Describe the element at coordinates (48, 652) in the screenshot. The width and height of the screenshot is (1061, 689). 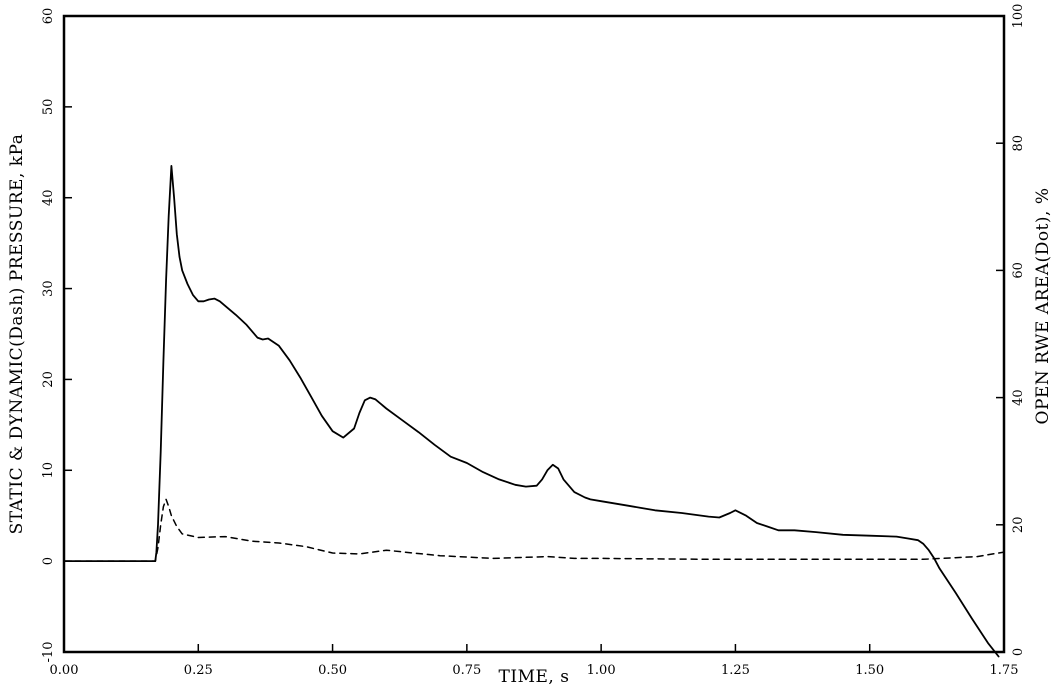
I see `y-tick-label: -10` at that location.